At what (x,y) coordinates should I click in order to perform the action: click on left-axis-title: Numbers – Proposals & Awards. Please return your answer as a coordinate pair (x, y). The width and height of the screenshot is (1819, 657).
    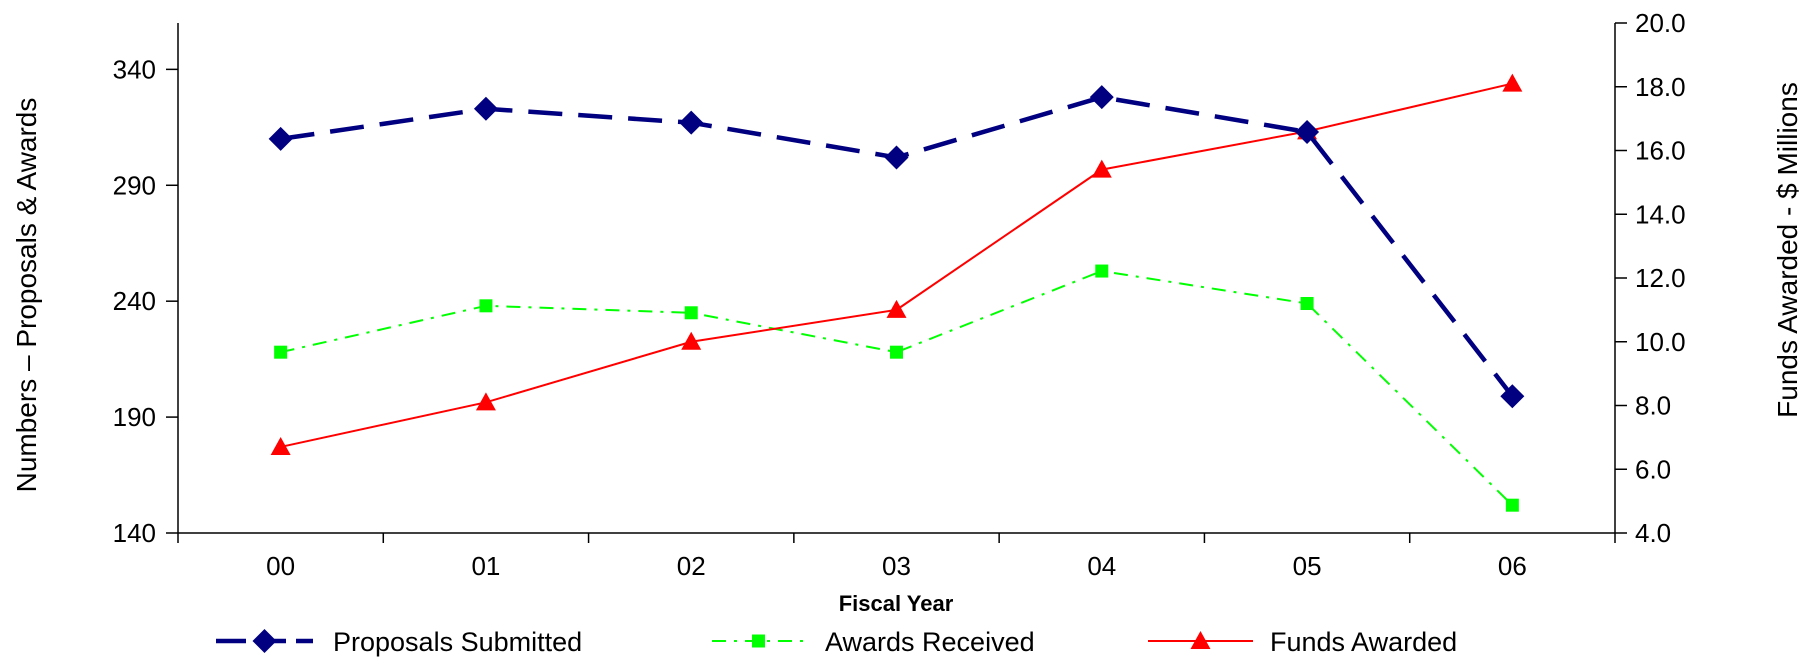
    Looking at the image, I should click on (26, 295).